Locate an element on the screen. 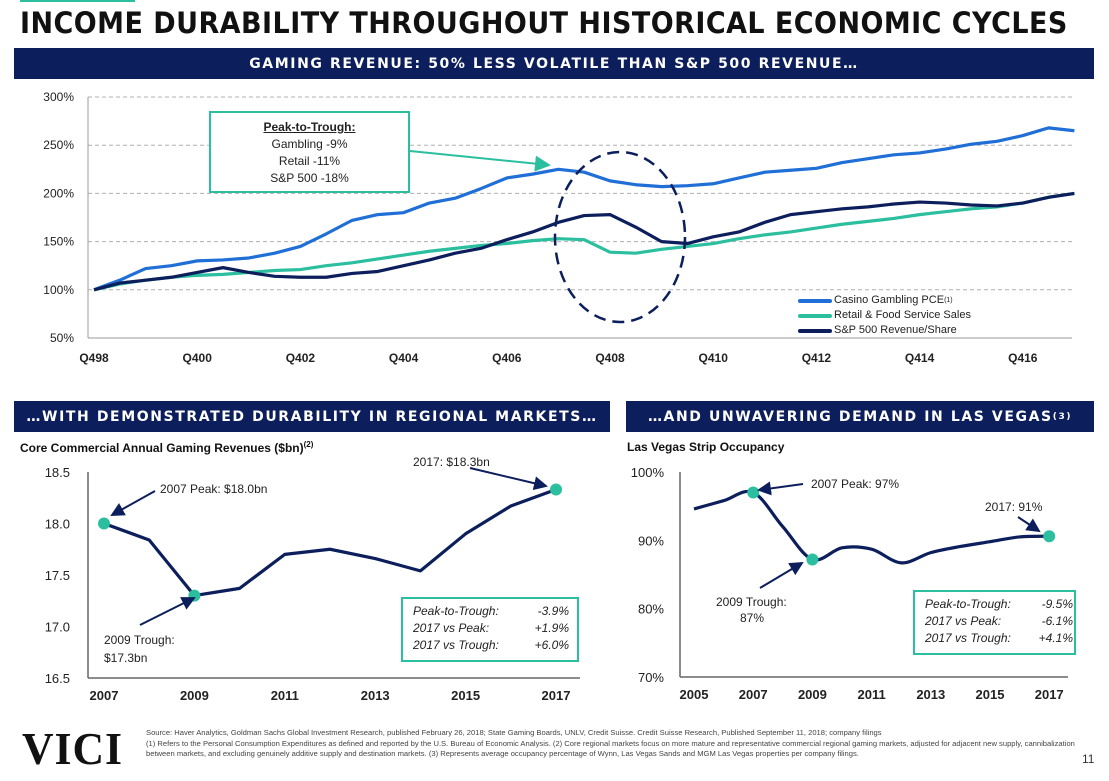 The image size is (1109, 781). chart-title: Las Vegas Strip Occupancy is located at coordinates (706, 447).